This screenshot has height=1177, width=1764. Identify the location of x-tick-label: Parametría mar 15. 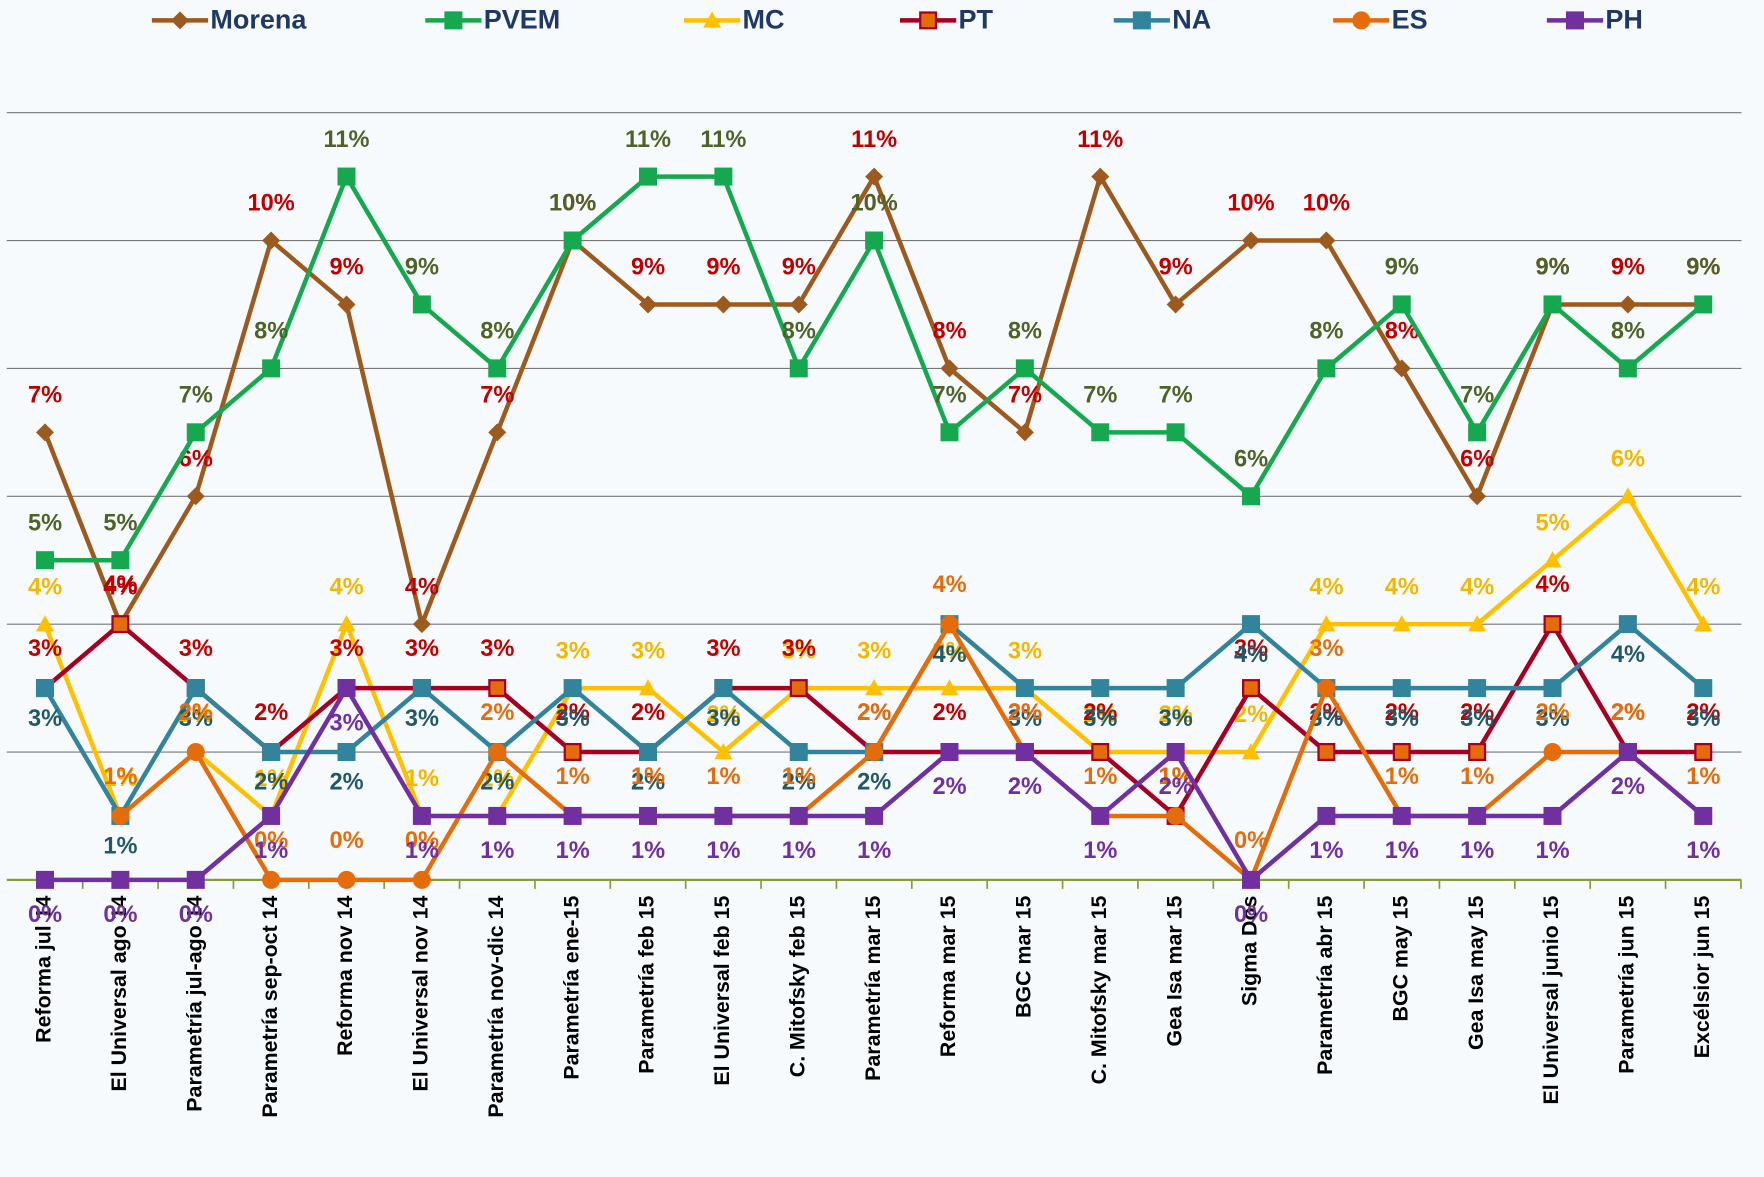
(873, 988).